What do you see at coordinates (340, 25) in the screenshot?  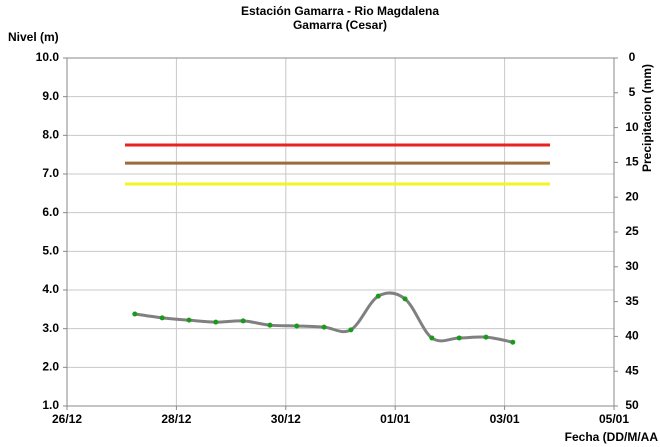 I see `chart-subtitle: Gamarra (Cesar)` at bounding box center [340, 25].